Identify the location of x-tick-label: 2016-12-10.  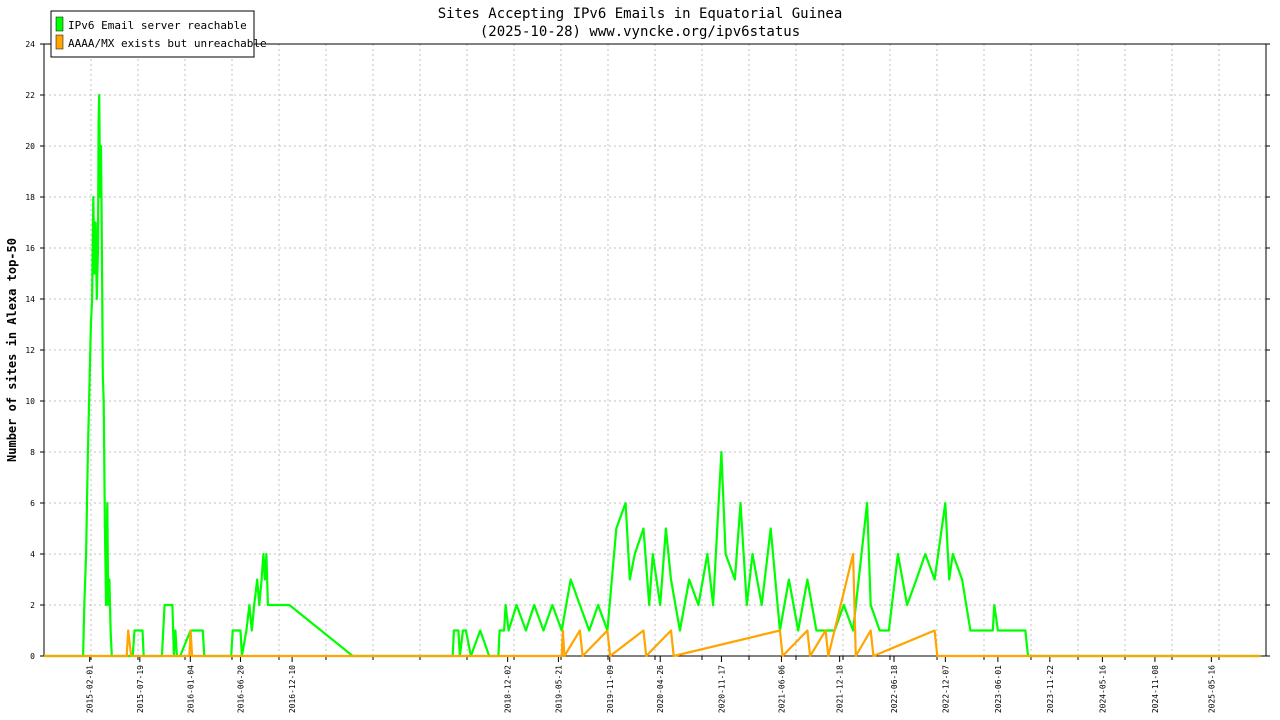
(292, 689).